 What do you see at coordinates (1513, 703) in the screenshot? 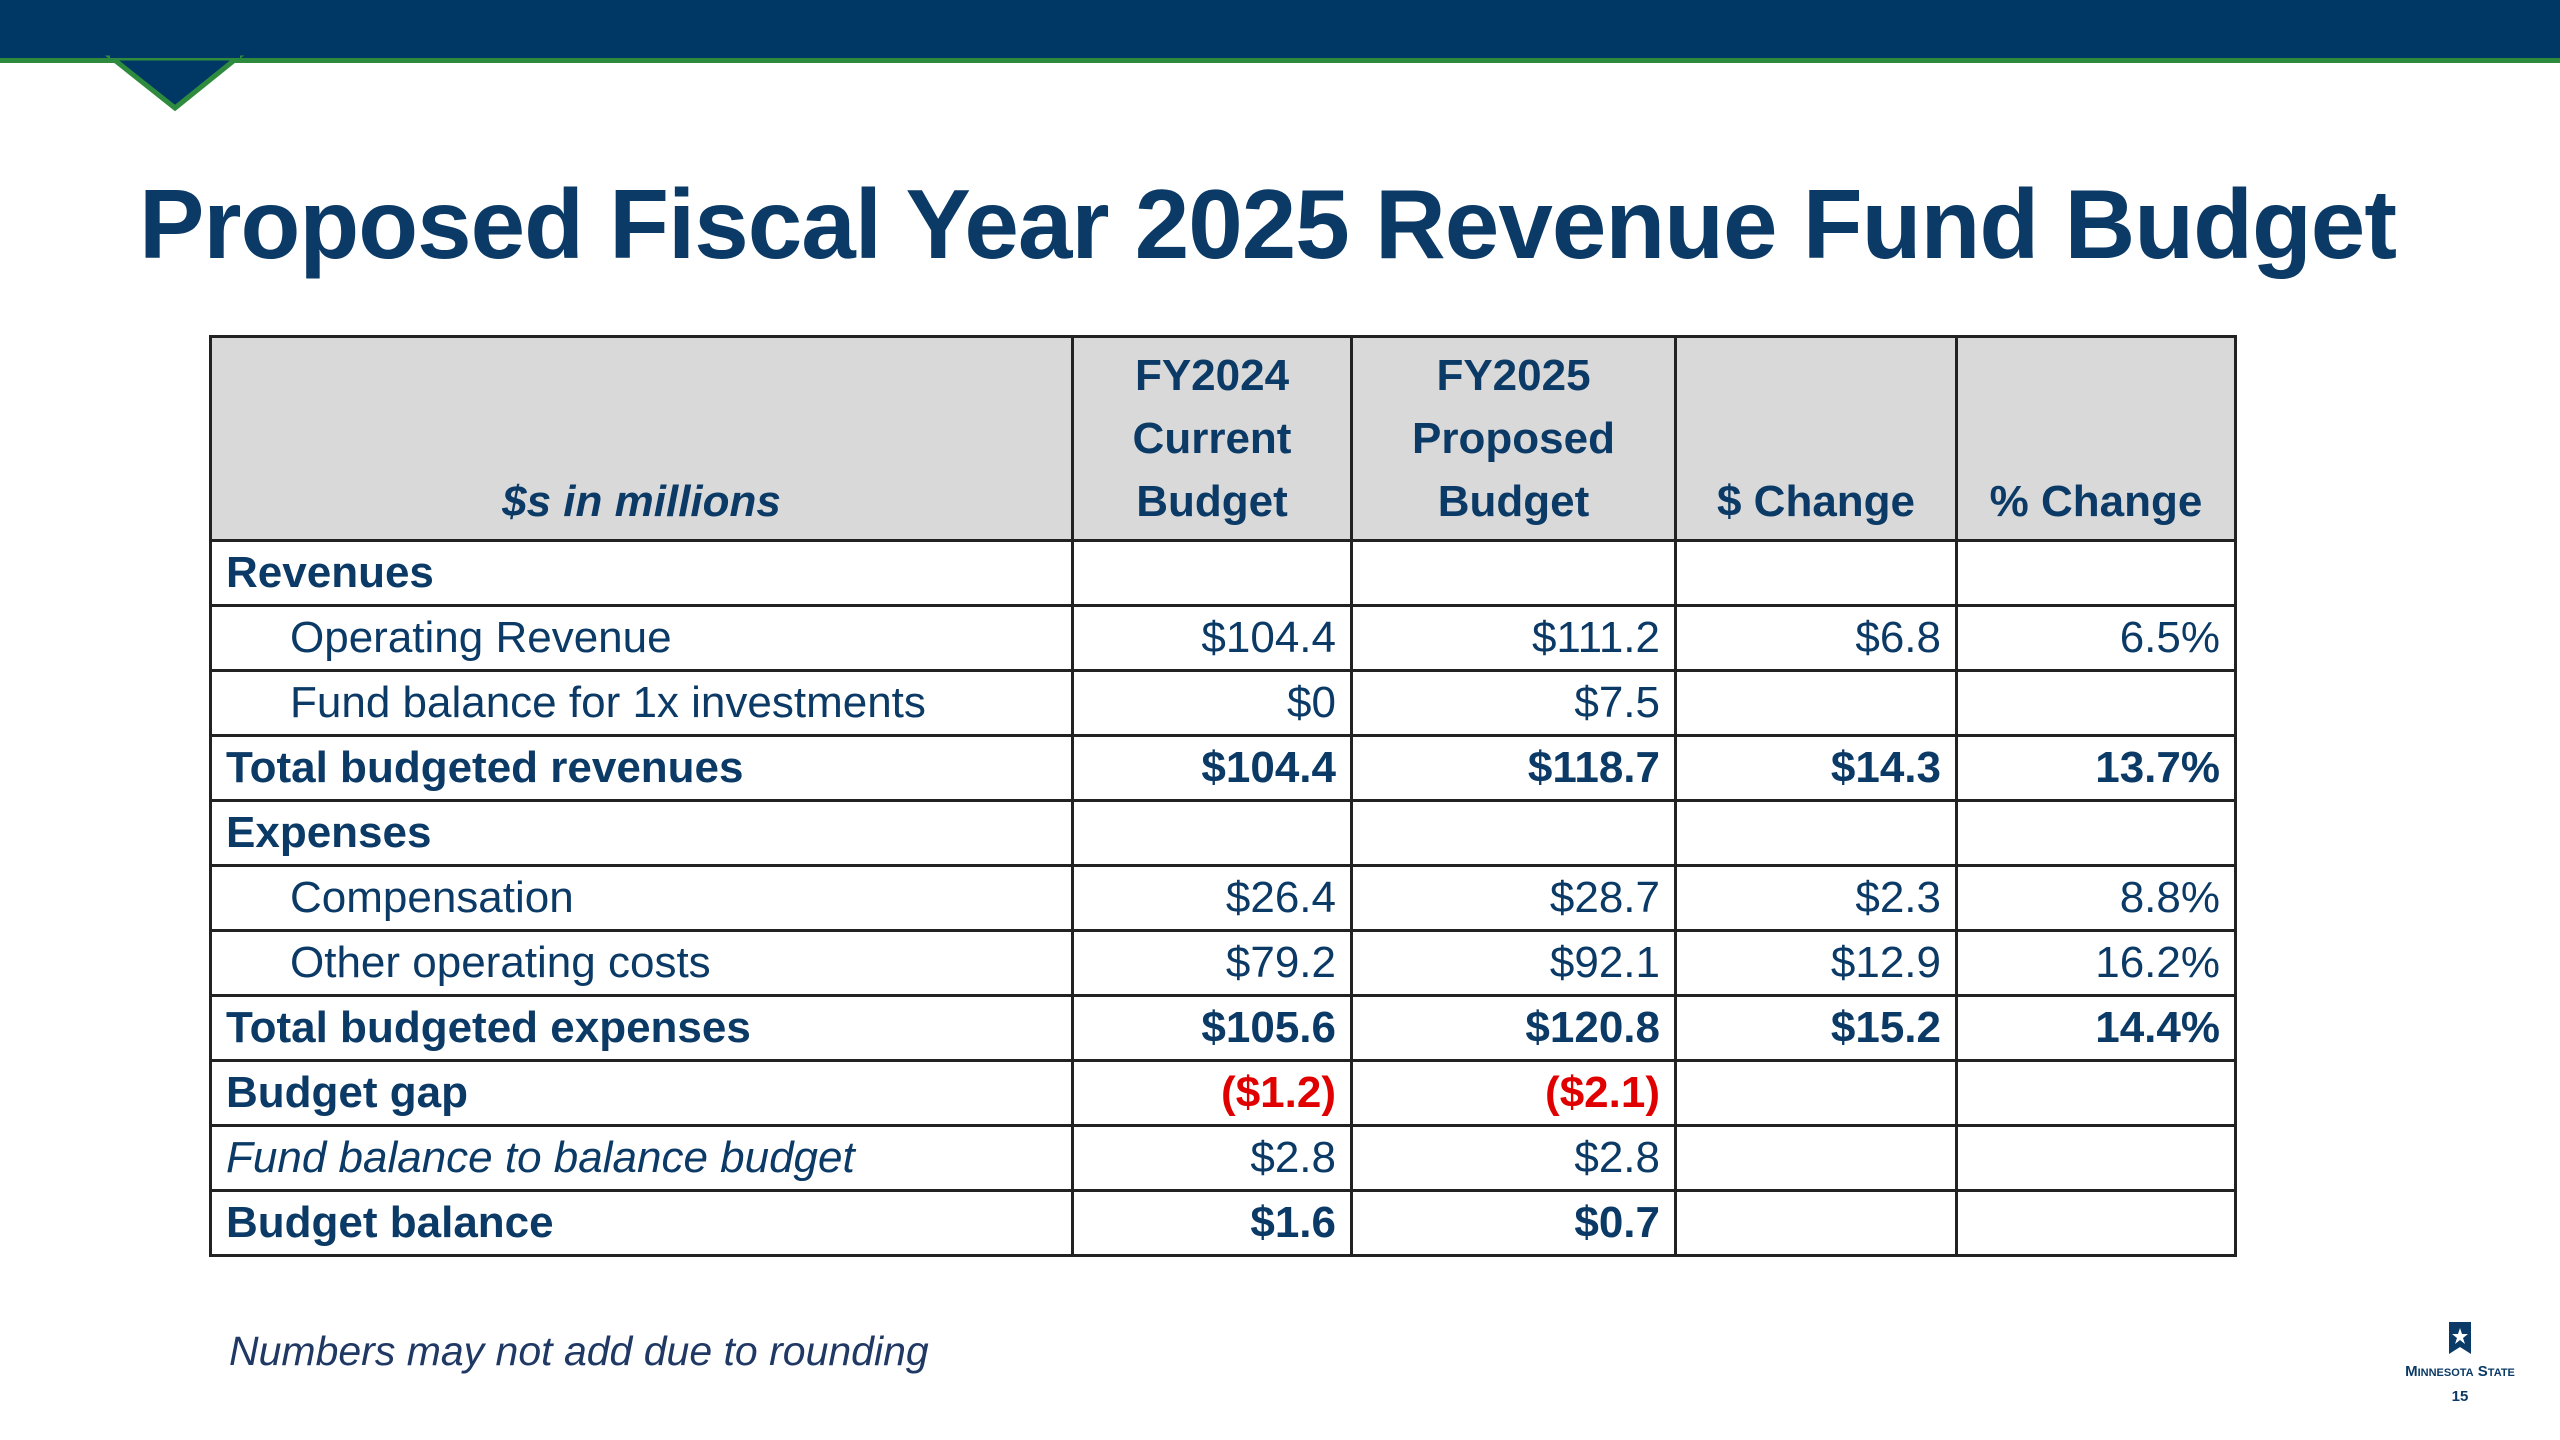
I see `value-cell: $7.5` at bounding box center [1513, 703].